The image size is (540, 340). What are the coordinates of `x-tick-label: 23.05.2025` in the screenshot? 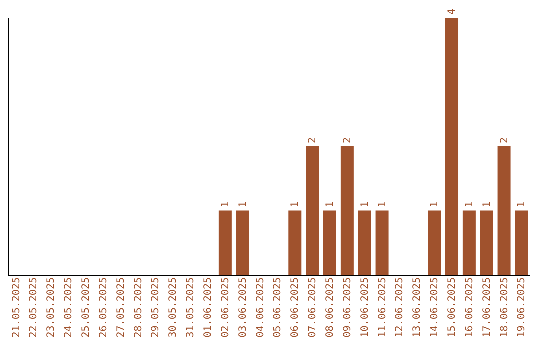 It's located at (52, 308).